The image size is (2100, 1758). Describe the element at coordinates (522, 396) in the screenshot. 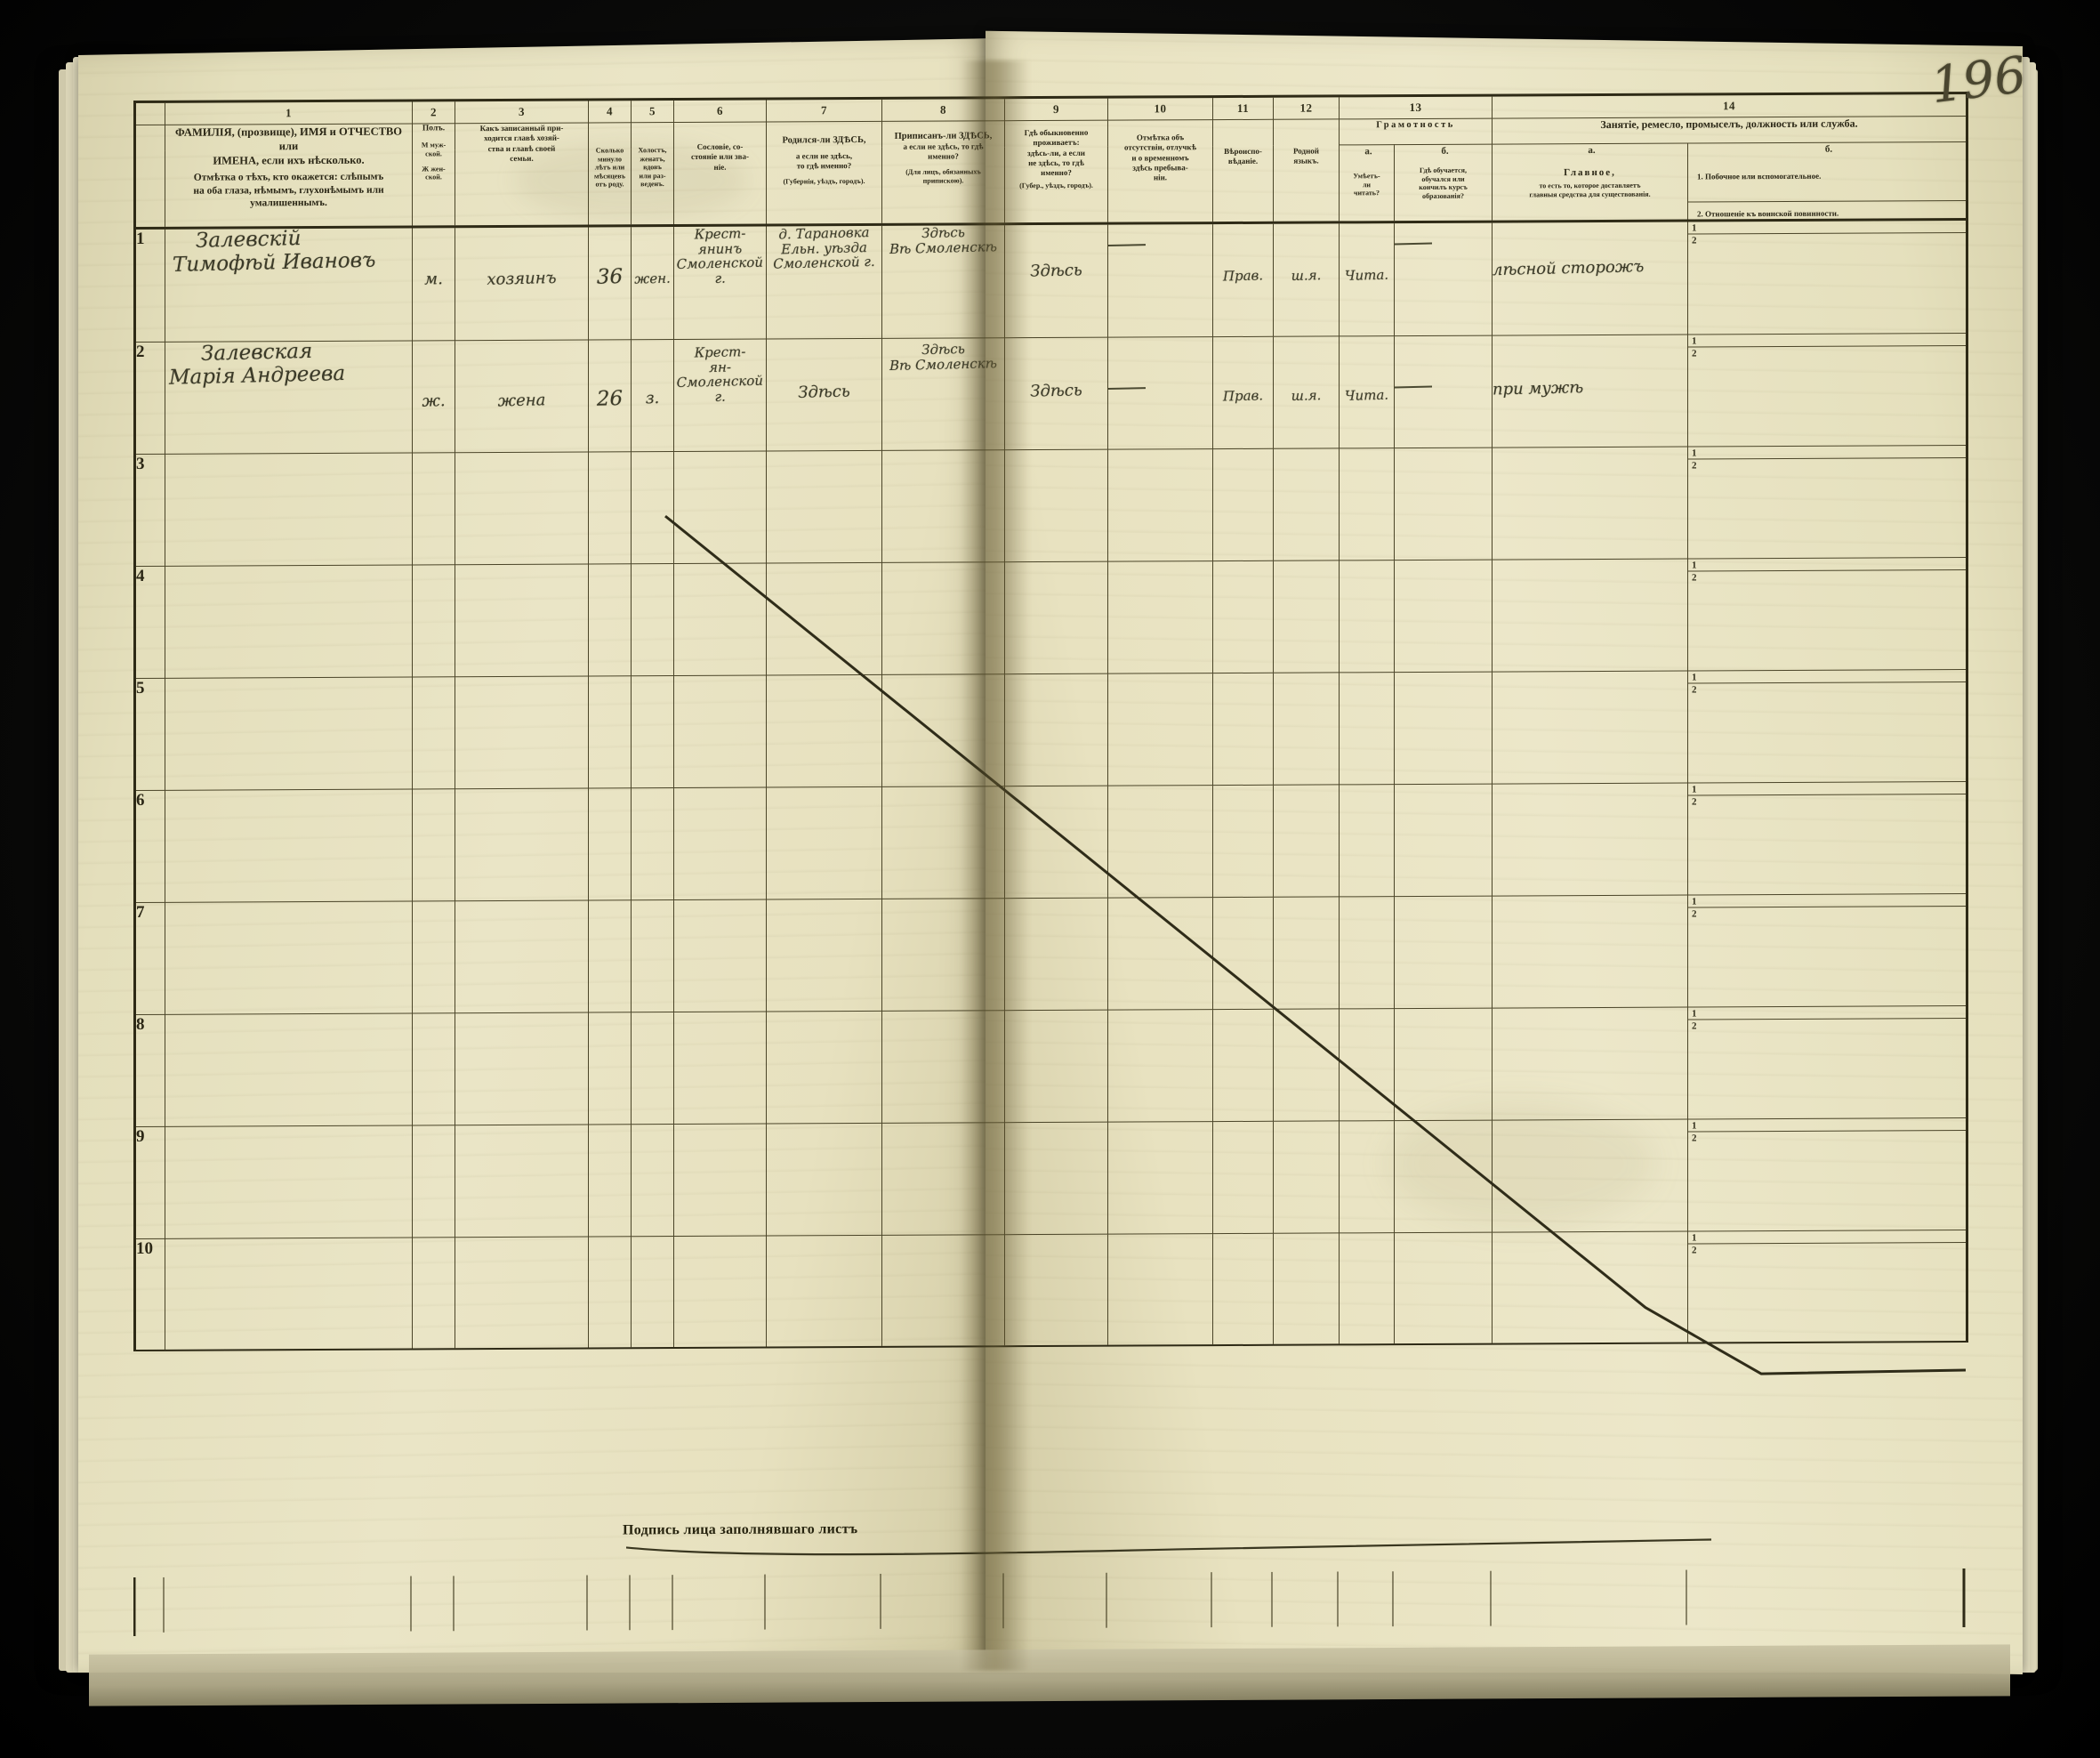

I see `cell-relation: жена` at that location.